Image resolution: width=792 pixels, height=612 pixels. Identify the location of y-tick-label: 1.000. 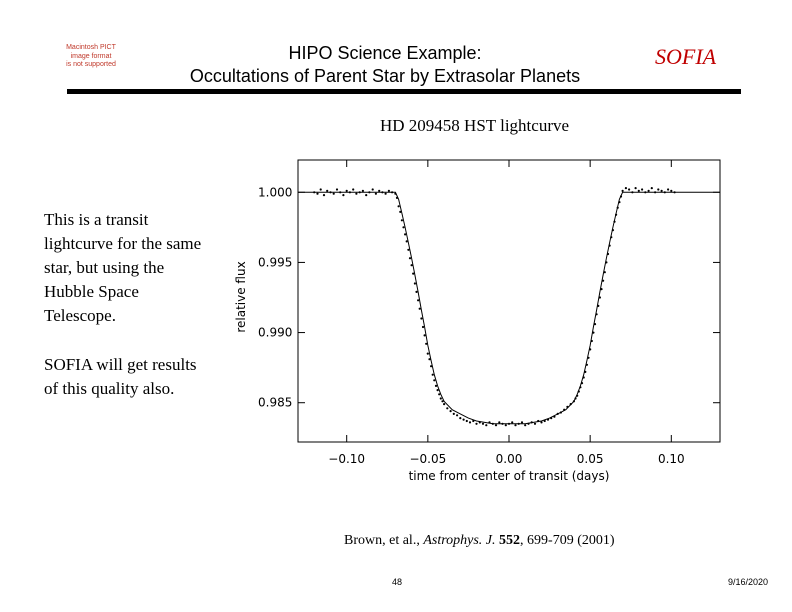
(275, 192).